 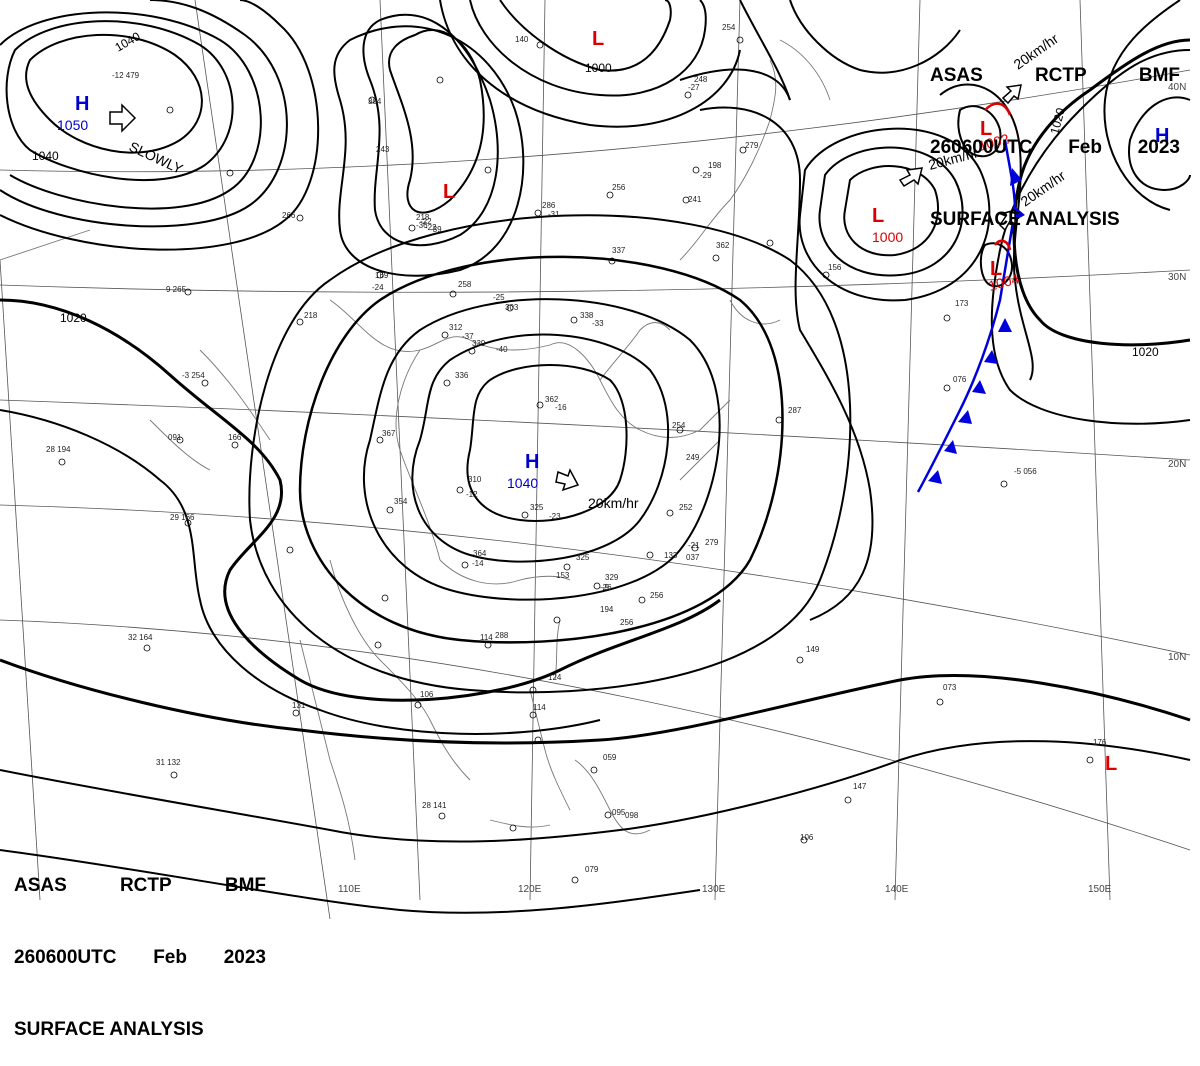 What do you see at coordinates (592, 869) in the screenshot?
I see `station-value: 079` at bounding box center [592, 869].